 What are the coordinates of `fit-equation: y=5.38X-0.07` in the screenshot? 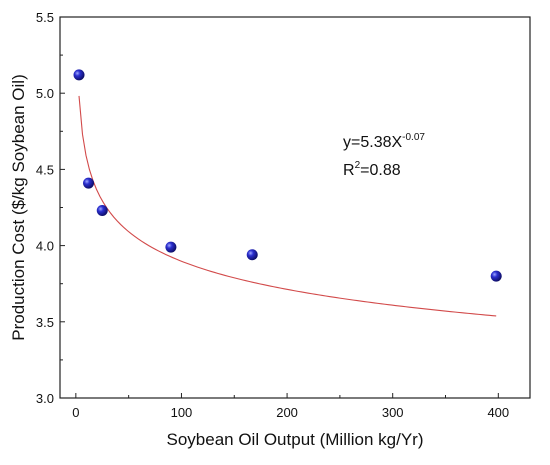 It's located at (384, 141).